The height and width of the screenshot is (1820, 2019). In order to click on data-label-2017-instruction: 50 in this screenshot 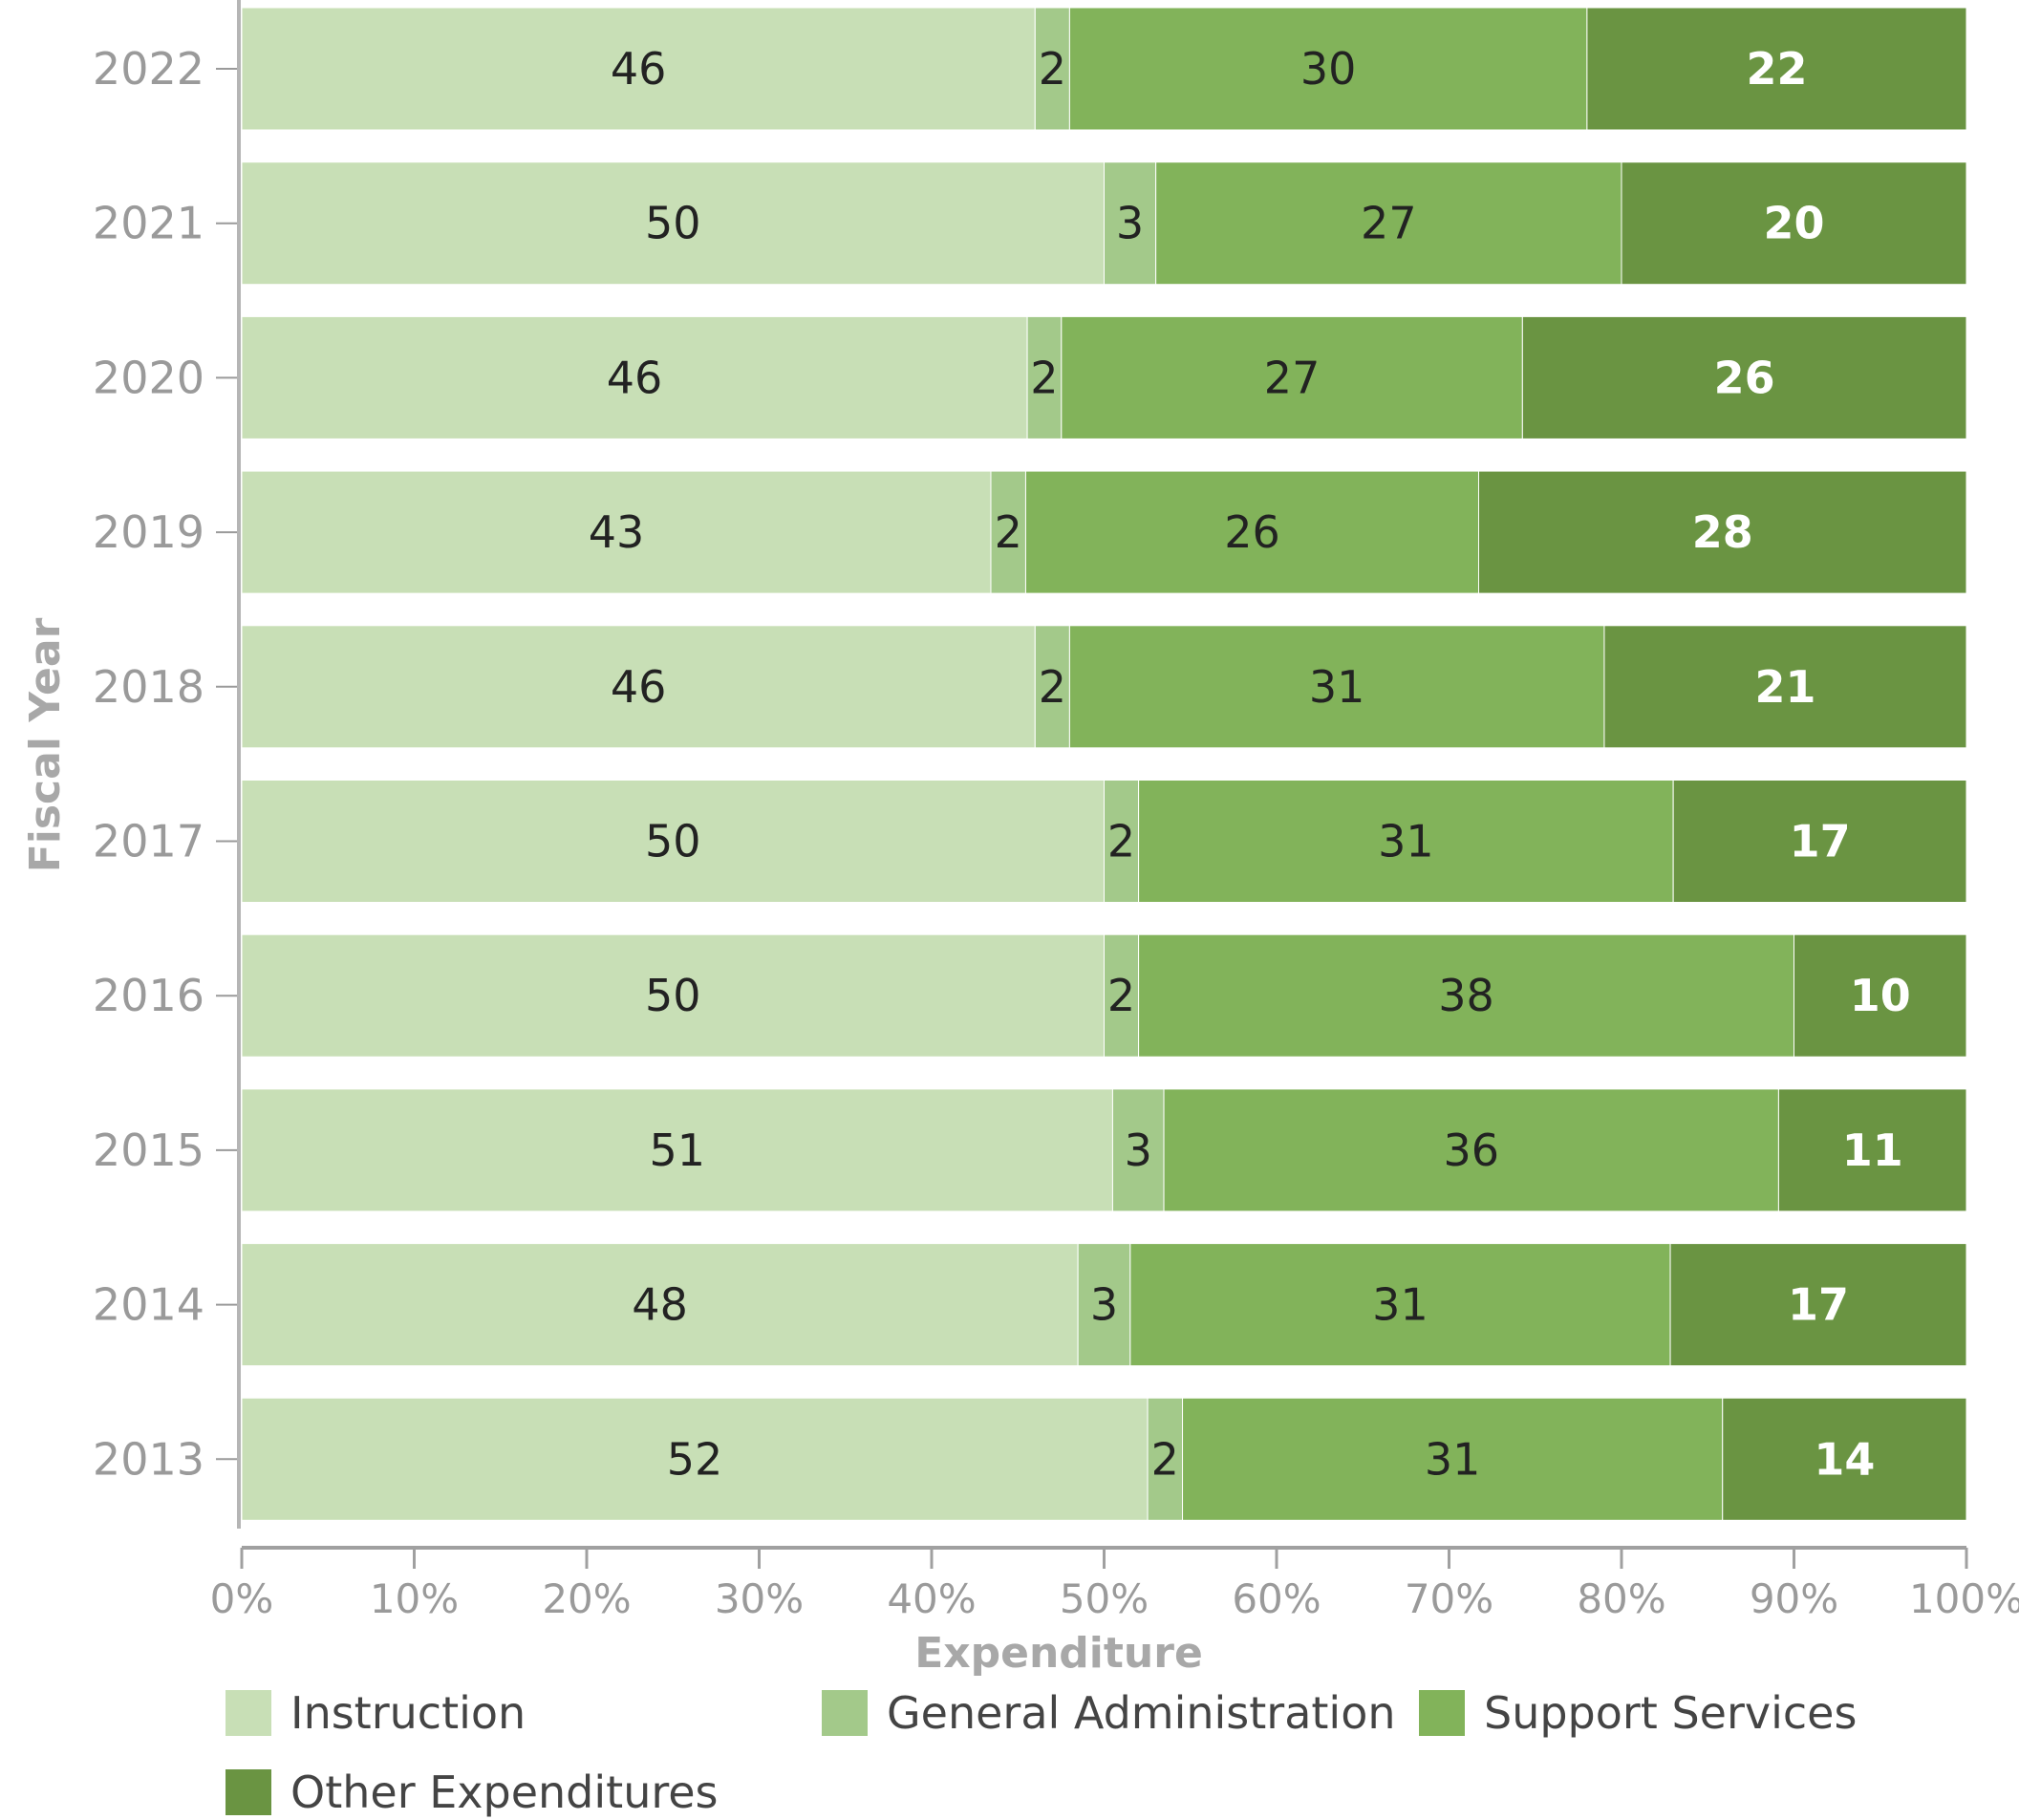, I will do `click(673, 842)`.